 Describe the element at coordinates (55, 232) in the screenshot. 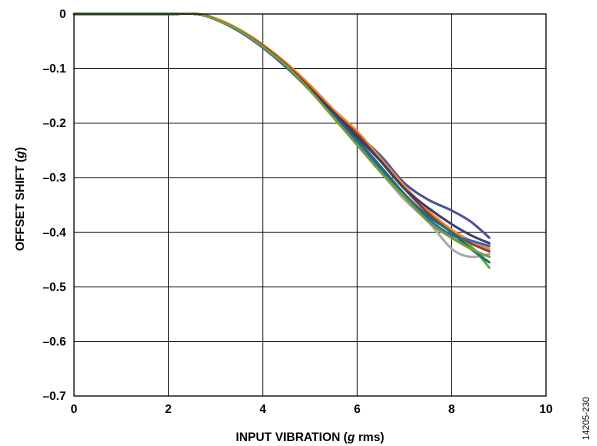

I see `y-tick-label: –0.4` at that location.